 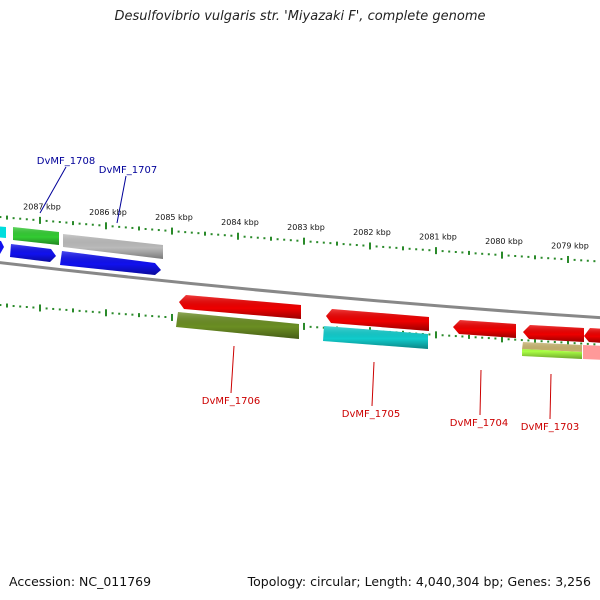 What do you see at coordinates (504, 241) in the screenshot?
I see `tick-label: 2080 kbp` at bounding box center [504, 241].